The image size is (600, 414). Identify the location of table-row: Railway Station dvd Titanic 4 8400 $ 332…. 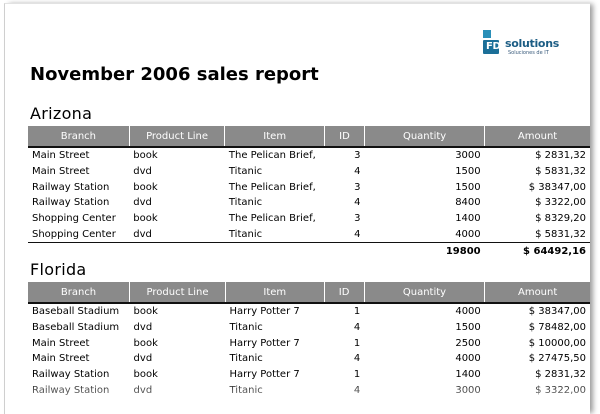
(309, 203).